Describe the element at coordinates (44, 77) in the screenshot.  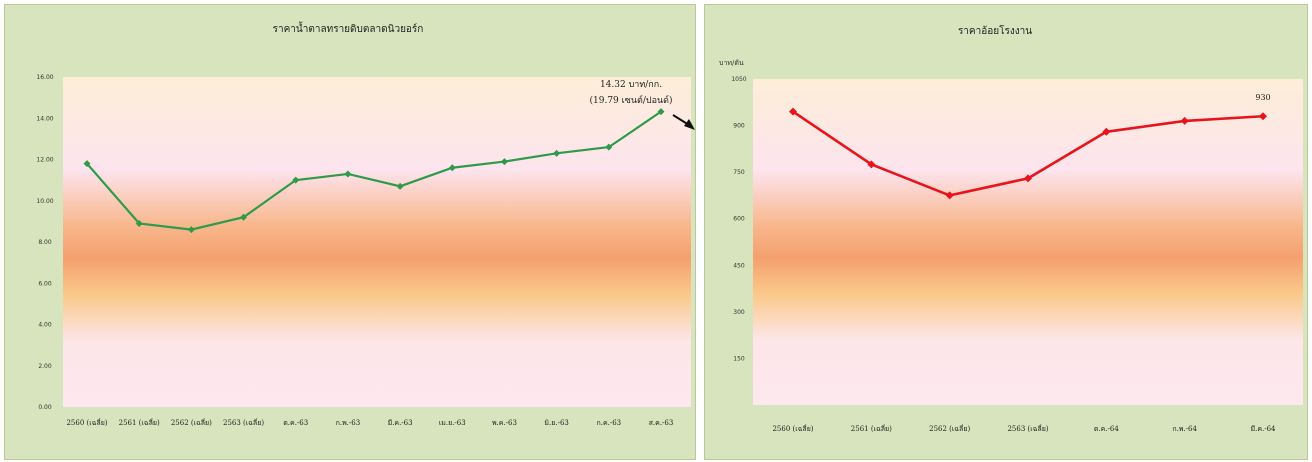
I see `y-tick-label: 16.00` at that location.